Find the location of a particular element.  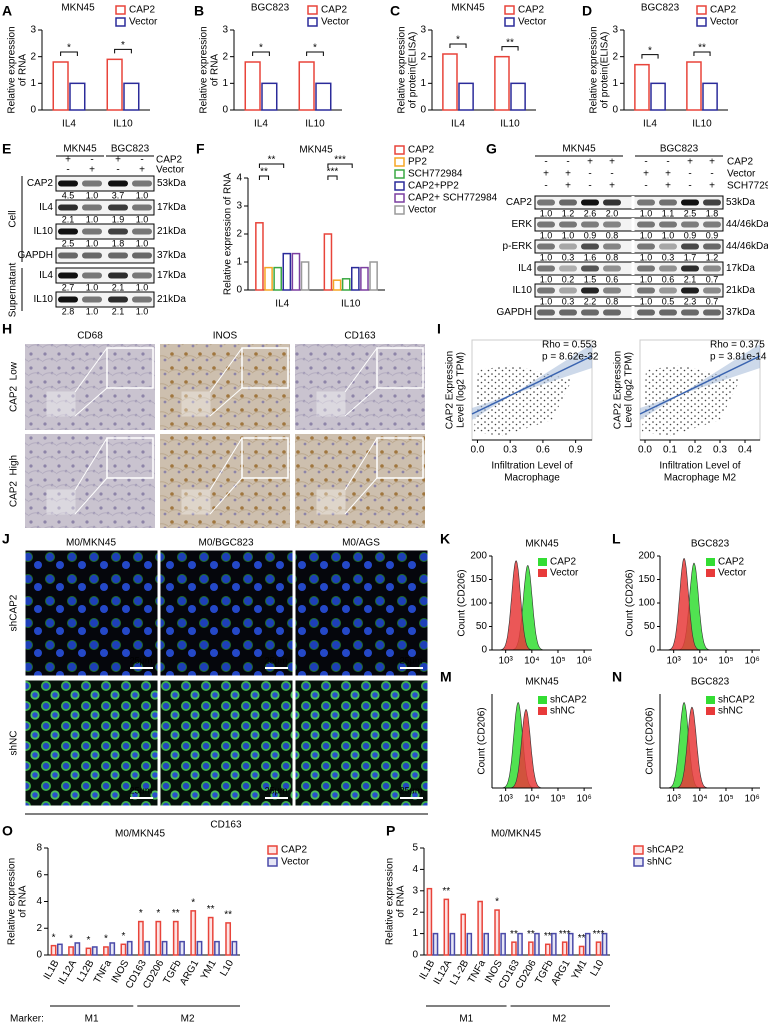

group-label: M2 is located at coordinates (559, 1019).